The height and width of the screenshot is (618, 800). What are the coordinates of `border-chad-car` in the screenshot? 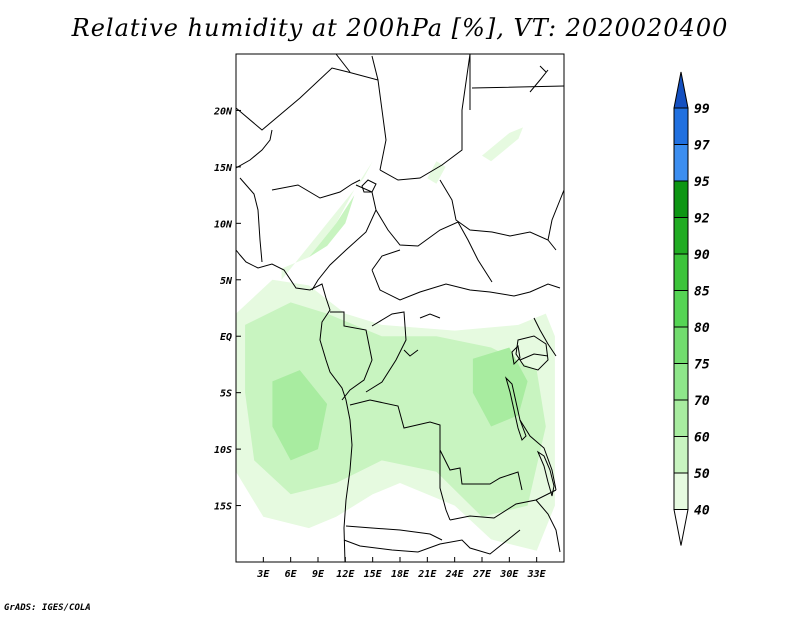 It's located at (434, 246).